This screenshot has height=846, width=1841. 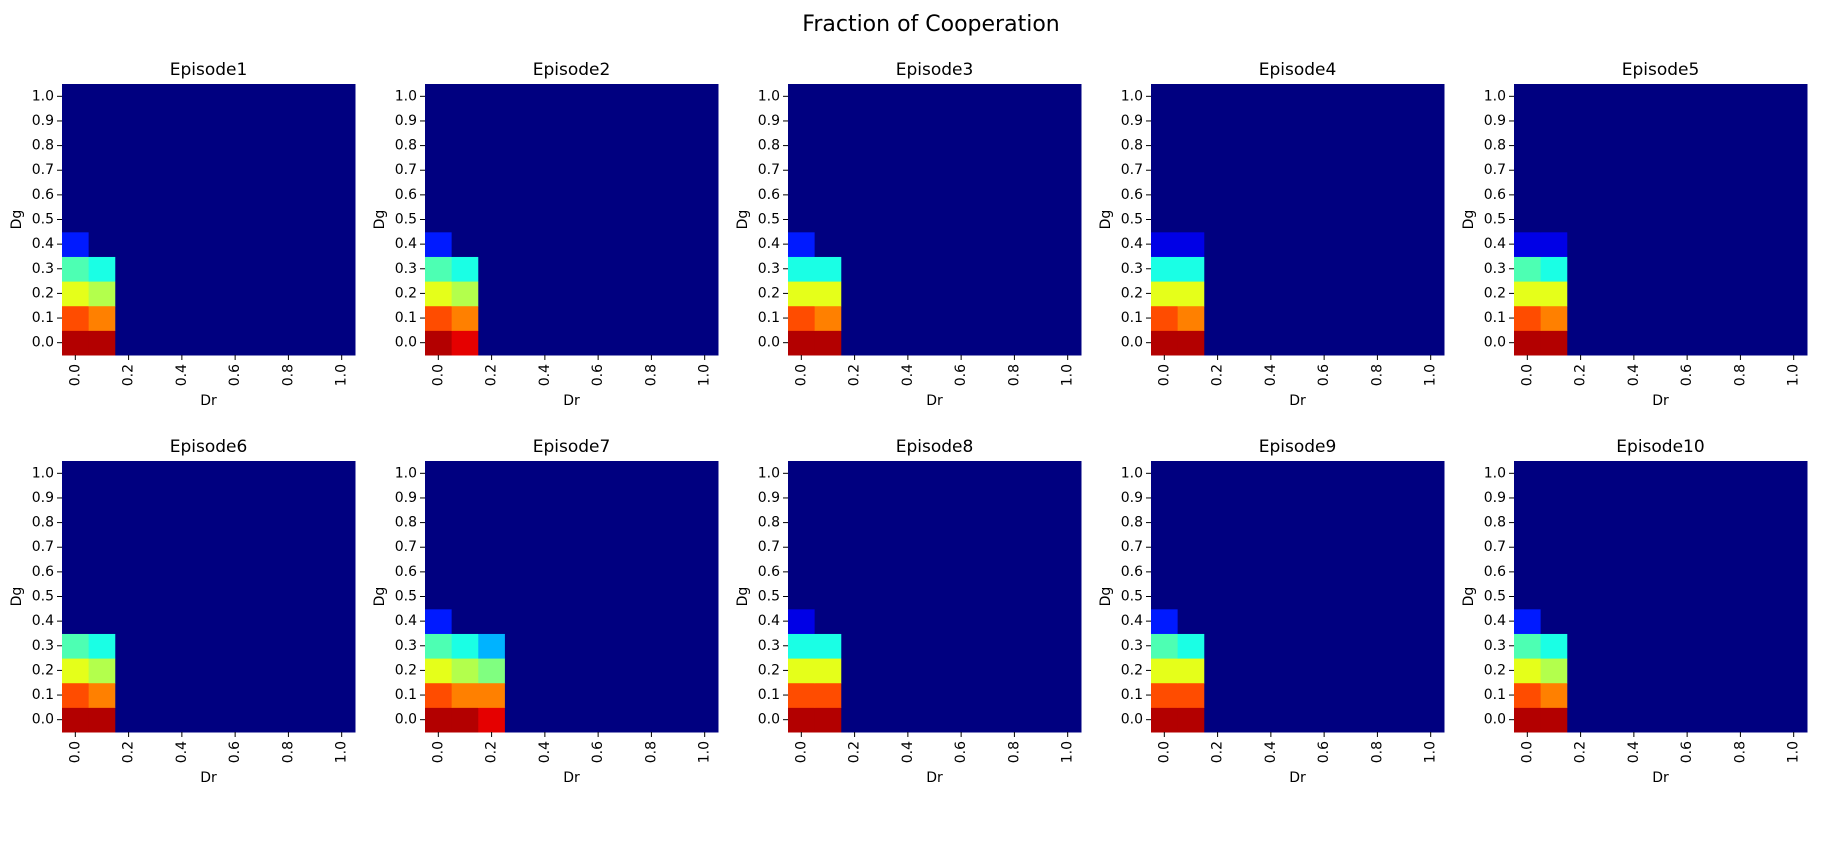 What do you see at coordinates (208, 401) in the screenshot?
I see `x-axis-label: Dr` at bounding box center [208, 401].